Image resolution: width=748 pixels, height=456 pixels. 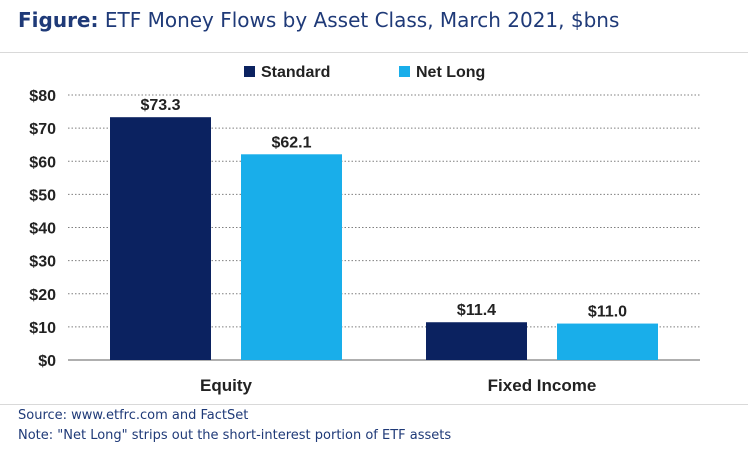 I want to click on x-category-label: Equity, so click(x=226, y=385).